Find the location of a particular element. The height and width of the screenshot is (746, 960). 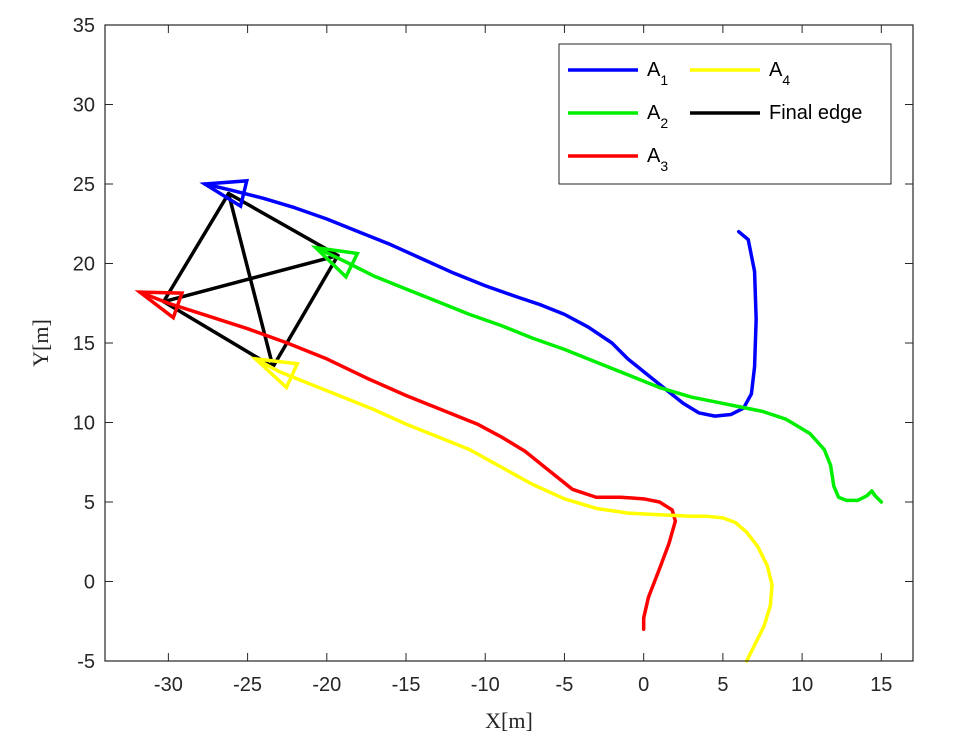

x-tick-label: 15 is located at coordinates (881, 685).